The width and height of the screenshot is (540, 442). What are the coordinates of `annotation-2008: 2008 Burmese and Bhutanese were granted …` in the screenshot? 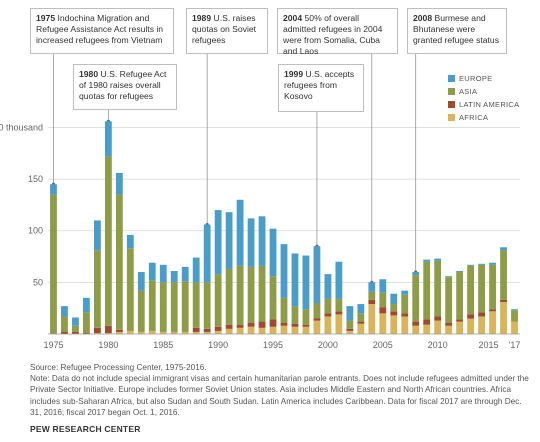 It's located at (457, 31).